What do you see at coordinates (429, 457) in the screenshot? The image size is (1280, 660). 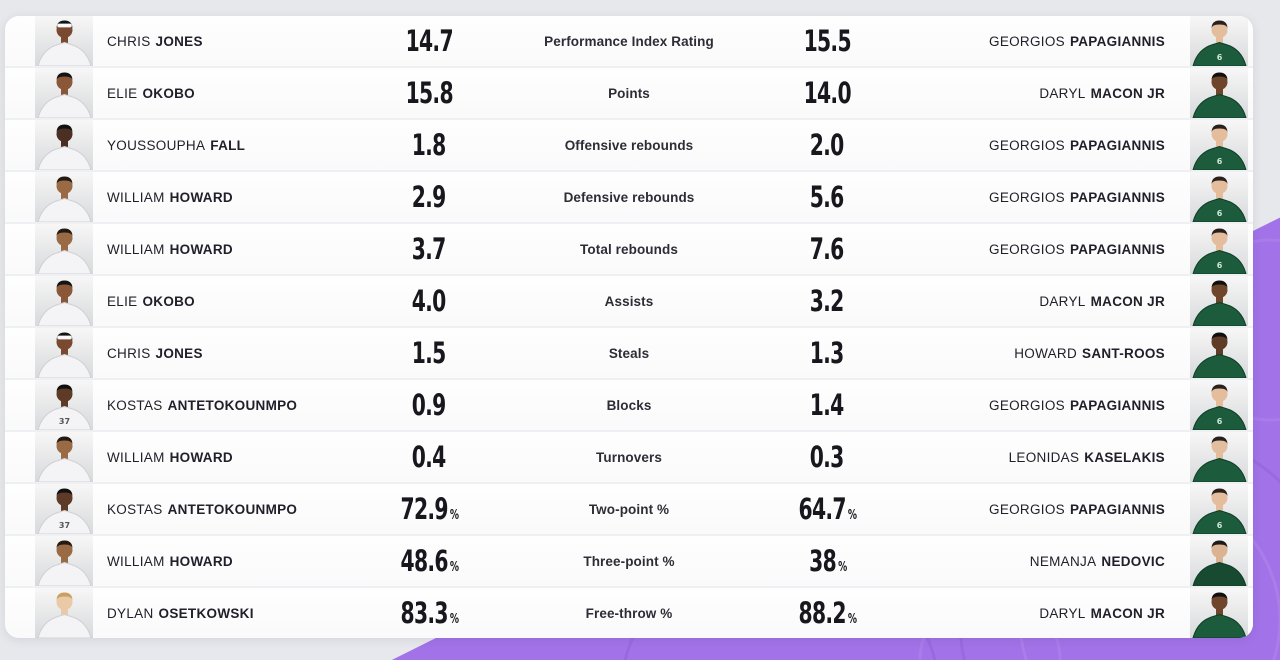 I see `left-stat-number: 0.4` at bounding box center [429, 457].